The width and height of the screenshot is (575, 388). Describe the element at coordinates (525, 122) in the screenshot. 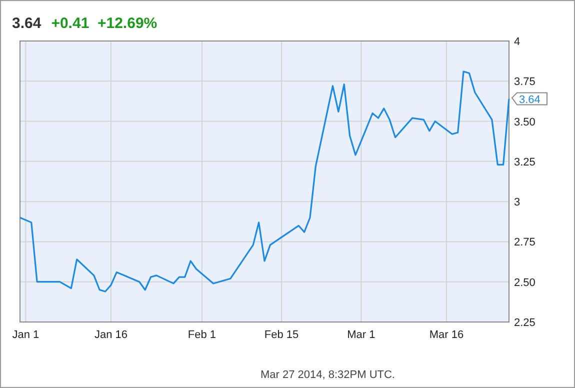

I see `y-tick-label: 3.50` at that location.